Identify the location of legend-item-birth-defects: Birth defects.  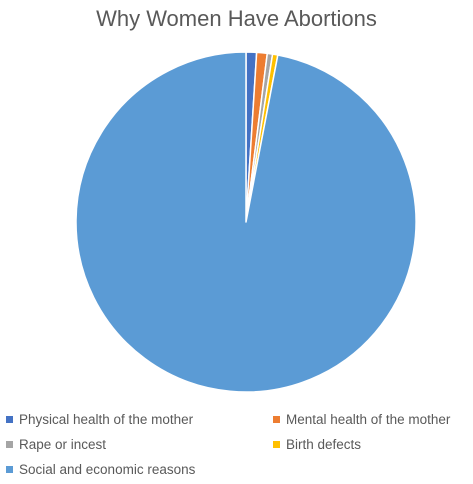
(317, 444).